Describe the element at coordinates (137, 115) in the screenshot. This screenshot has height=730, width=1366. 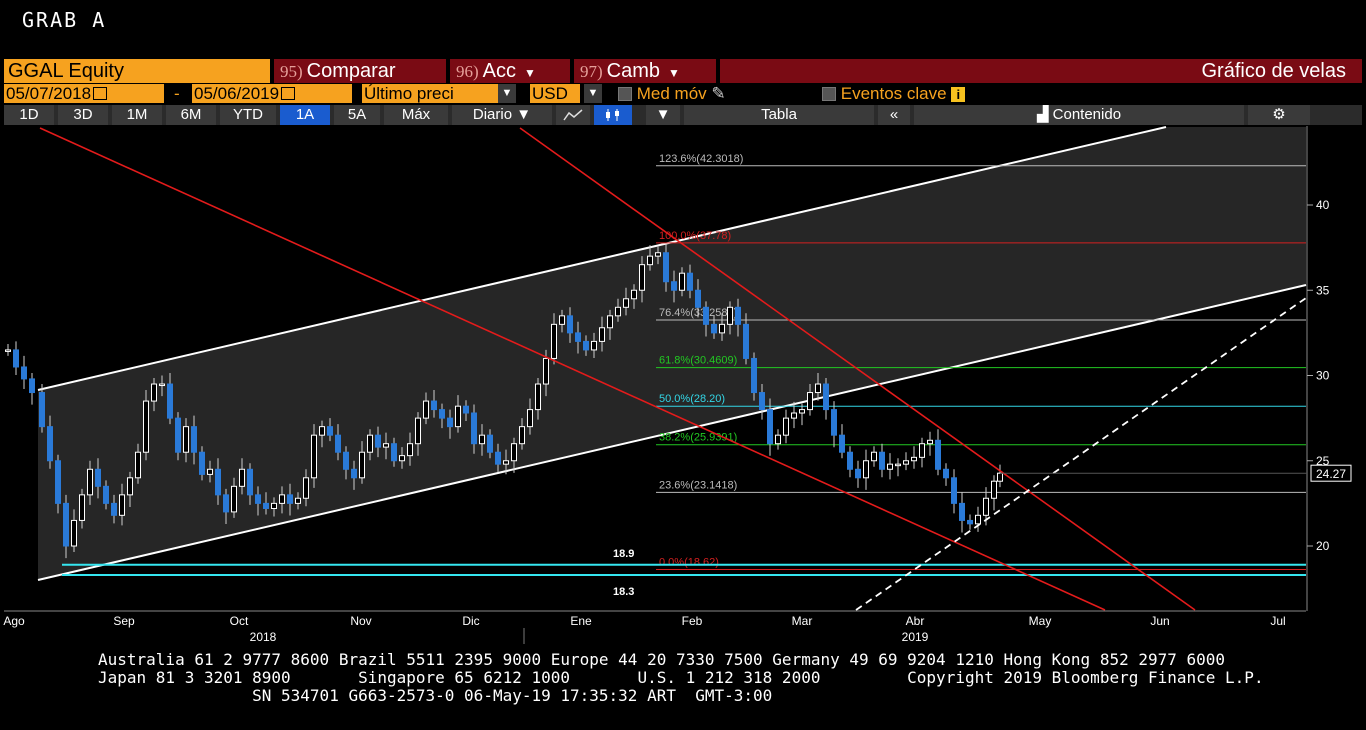
I see `period-1m-button: 1M` at that location.